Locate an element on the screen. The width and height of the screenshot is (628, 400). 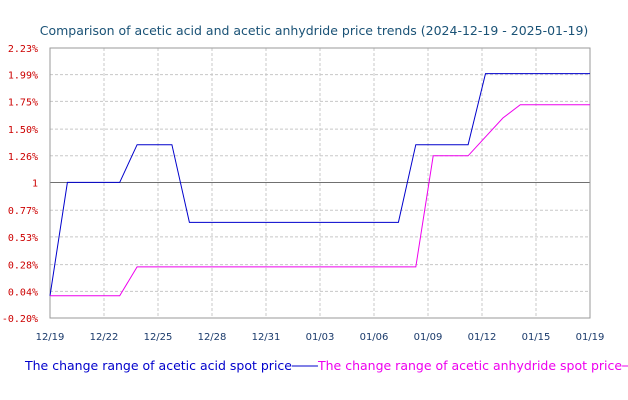
x-tick-label: 01/03 is located at coordinates (320, 337).